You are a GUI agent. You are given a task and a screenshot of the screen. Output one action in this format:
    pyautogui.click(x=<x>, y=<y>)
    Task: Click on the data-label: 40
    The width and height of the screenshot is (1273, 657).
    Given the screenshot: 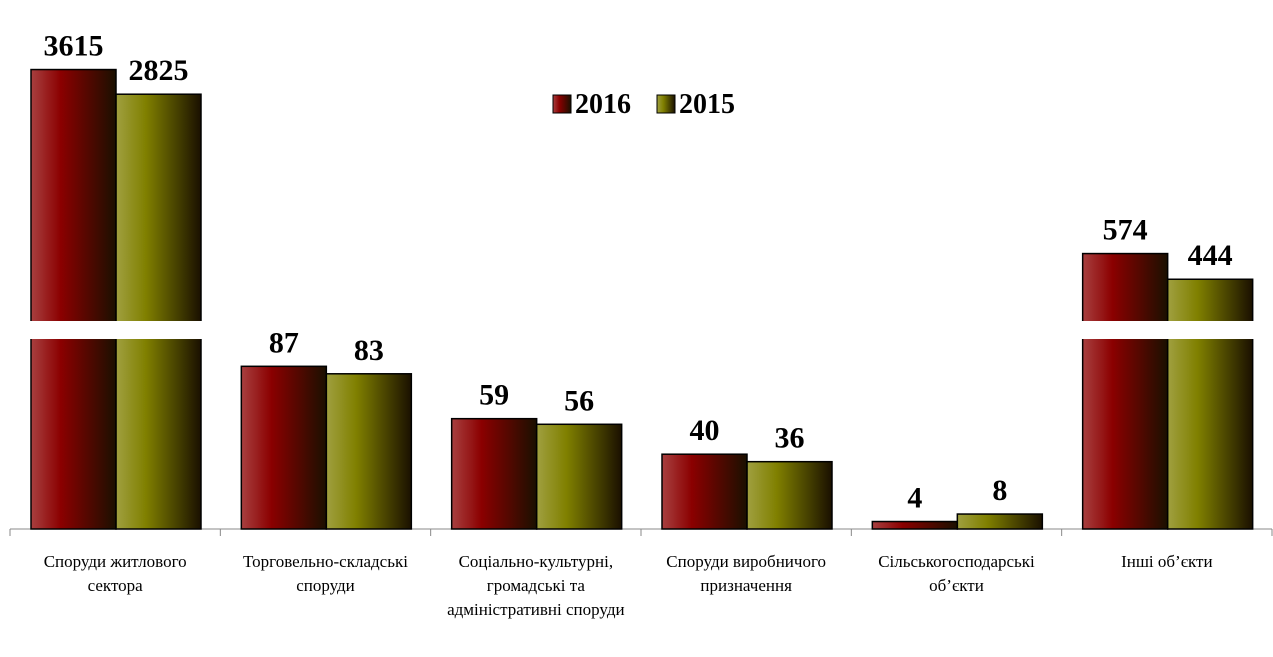 What is the action you would take?
    pyautogui.click(x=705, y=430)
    